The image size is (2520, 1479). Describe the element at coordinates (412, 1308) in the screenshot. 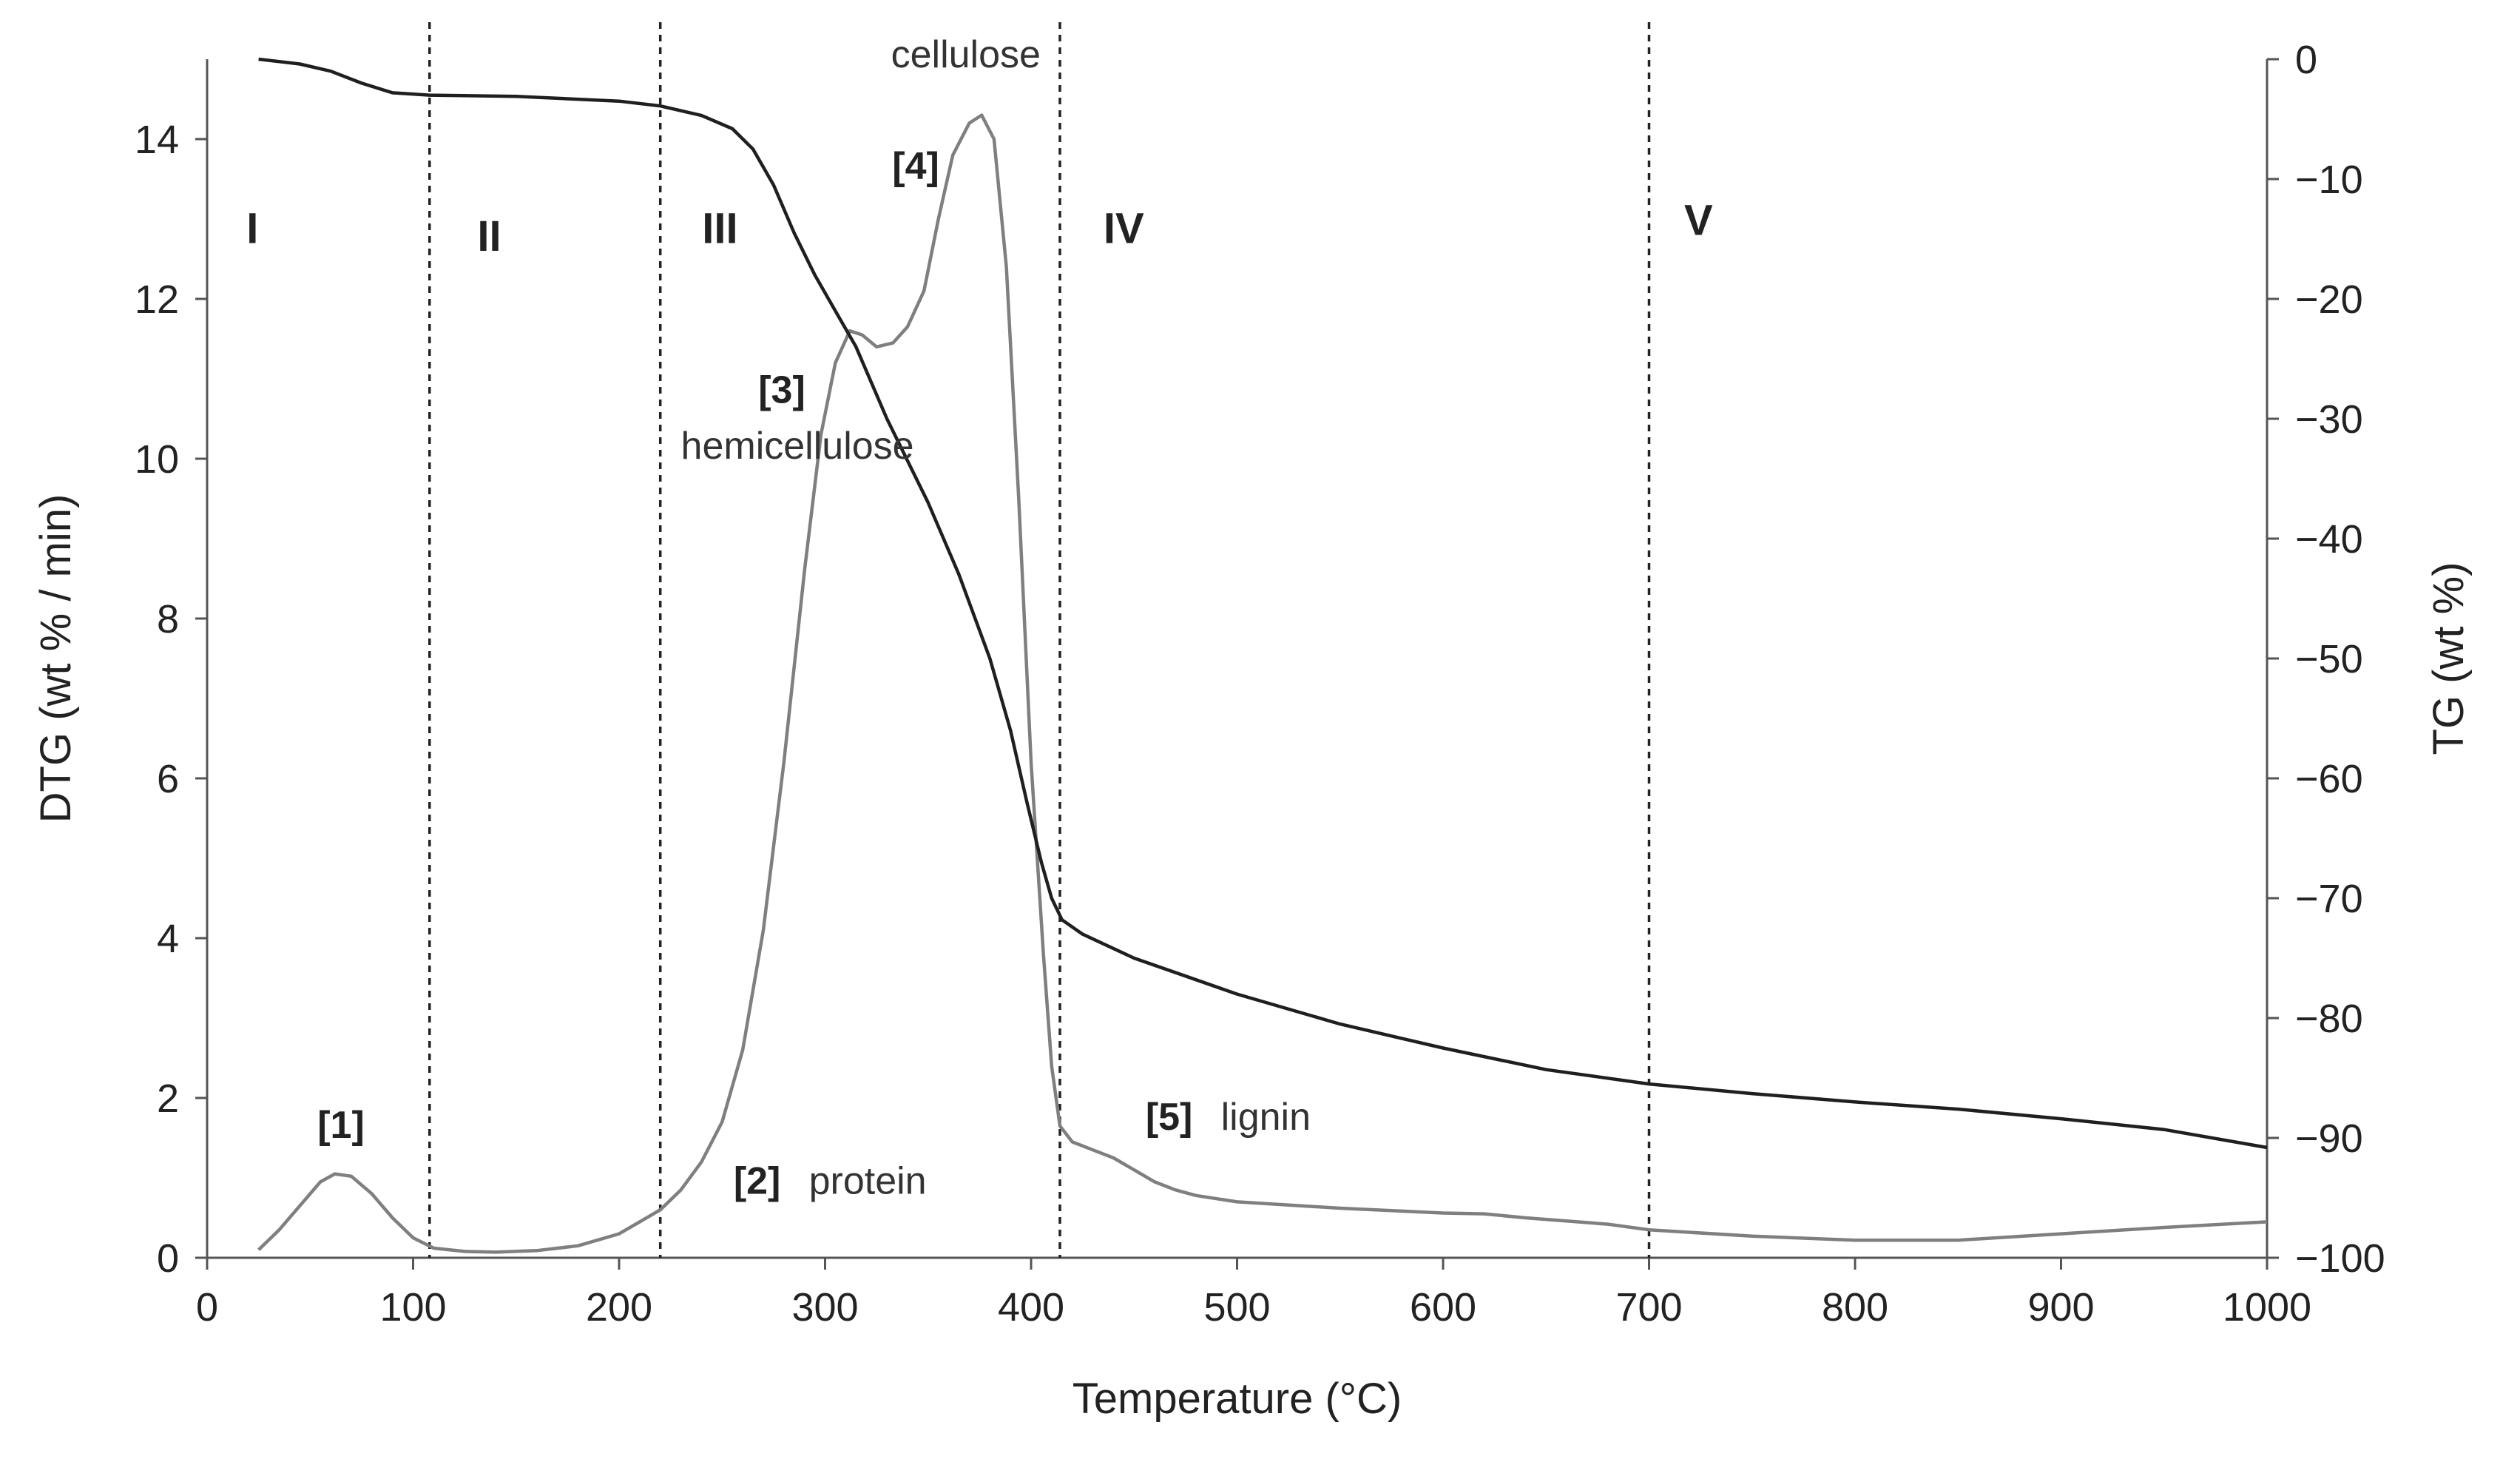

I see `x-tick-label: 100` at that location.